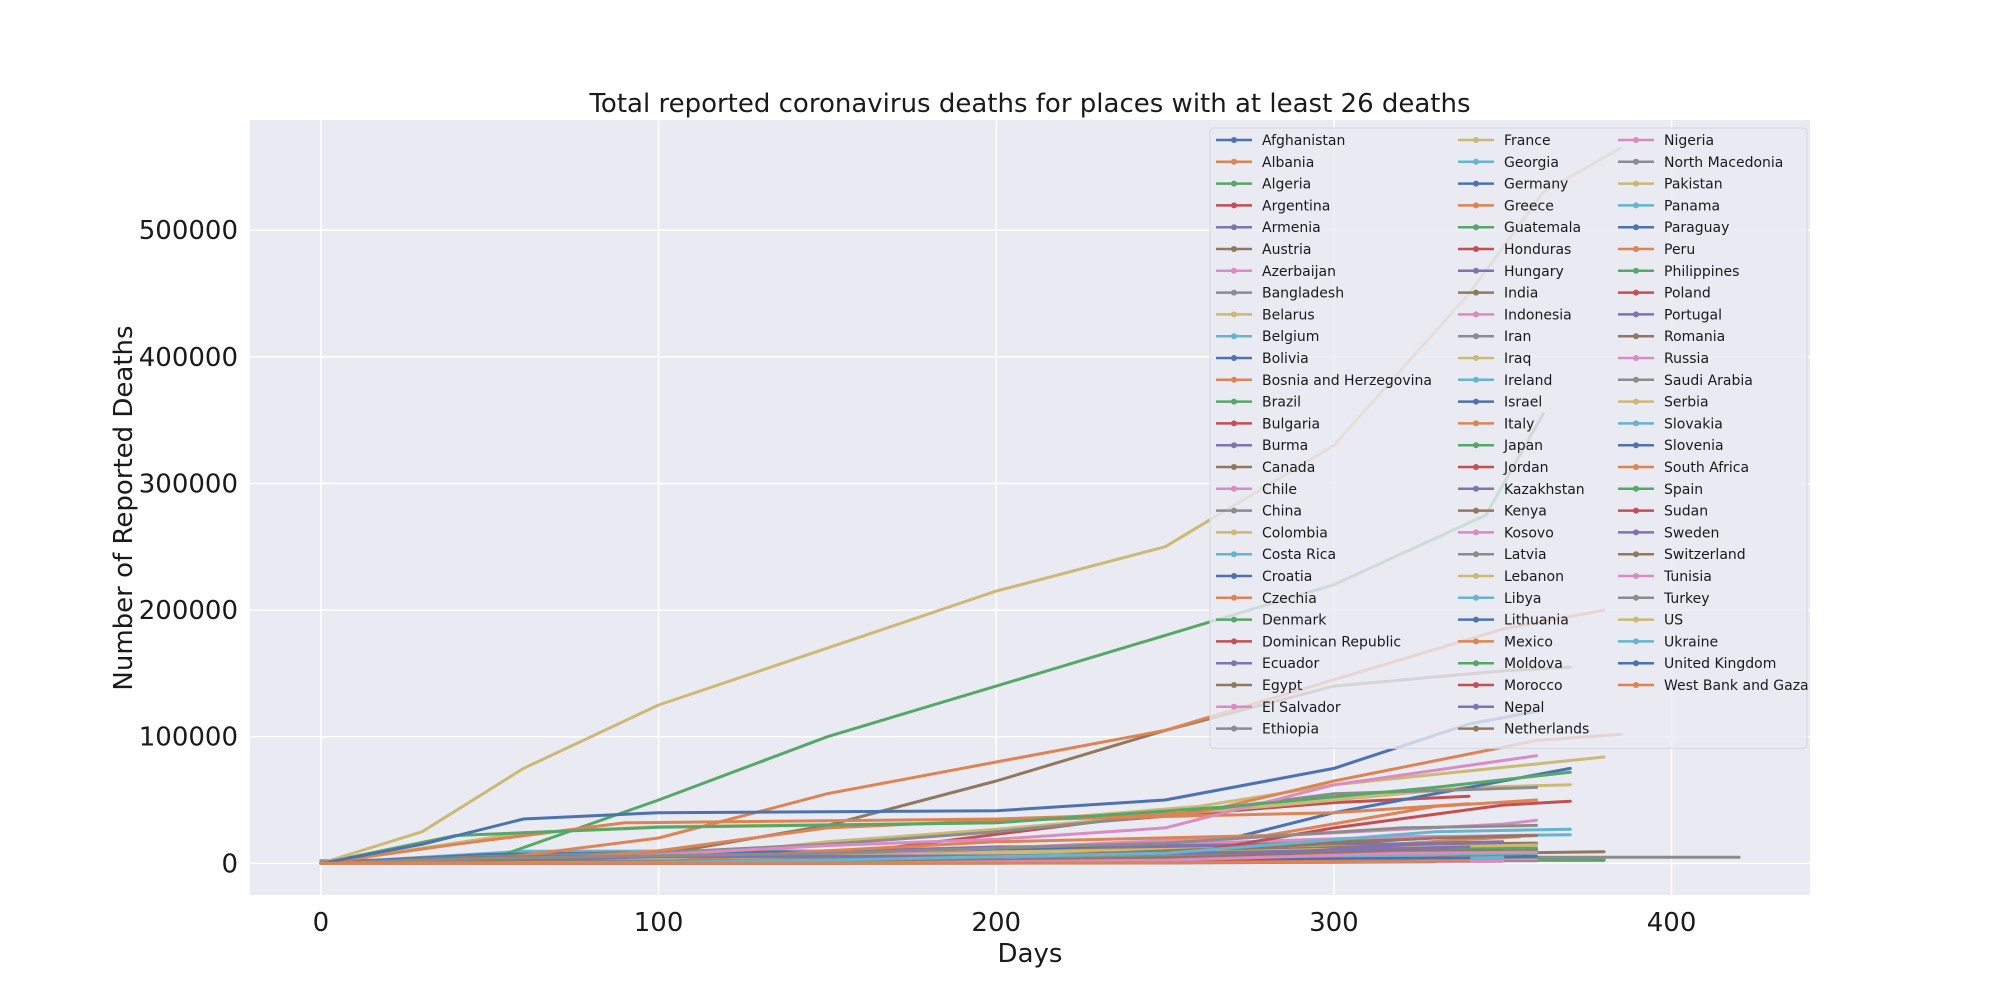 The width and height of the screenshot is (2000, 1000). What do you see at coordinates (1528, 642) in the screenshot?
I see `legend-label: Mexico` at bounding box center [1528, 642].